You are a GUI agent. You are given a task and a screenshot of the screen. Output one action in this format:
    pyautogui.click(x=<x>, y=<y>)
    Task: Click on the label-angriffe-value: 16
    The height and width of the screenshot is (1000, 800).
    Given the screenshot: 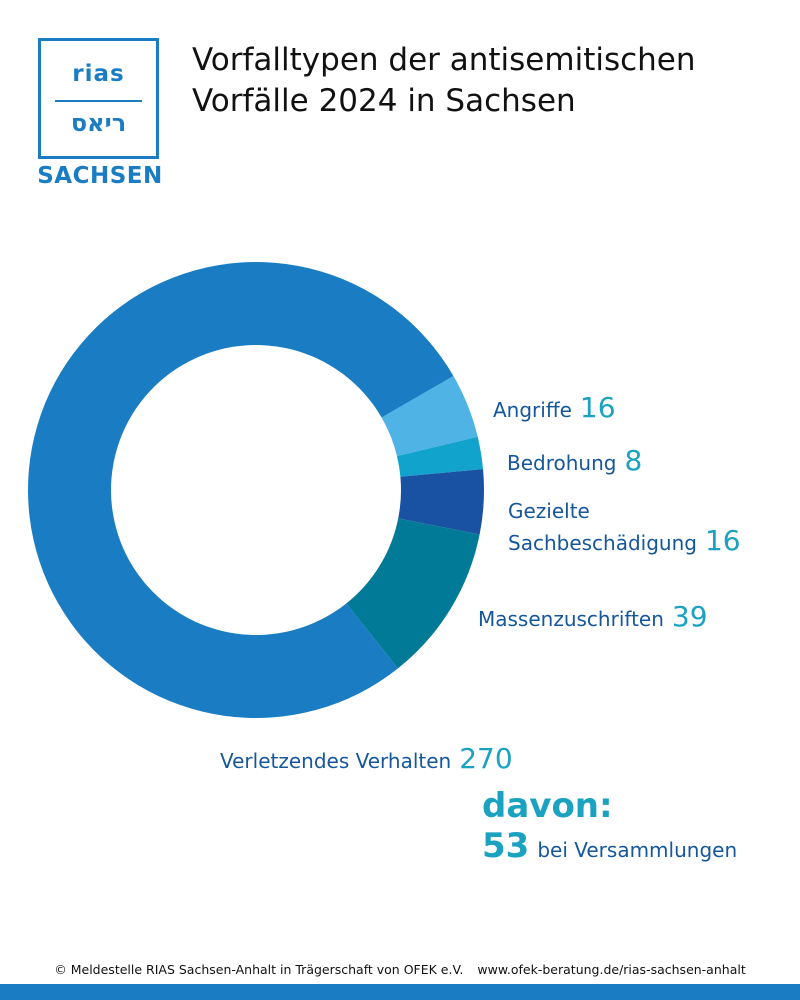 What is the action you would take?
    pyautogui.click(x=597, y=407)
    